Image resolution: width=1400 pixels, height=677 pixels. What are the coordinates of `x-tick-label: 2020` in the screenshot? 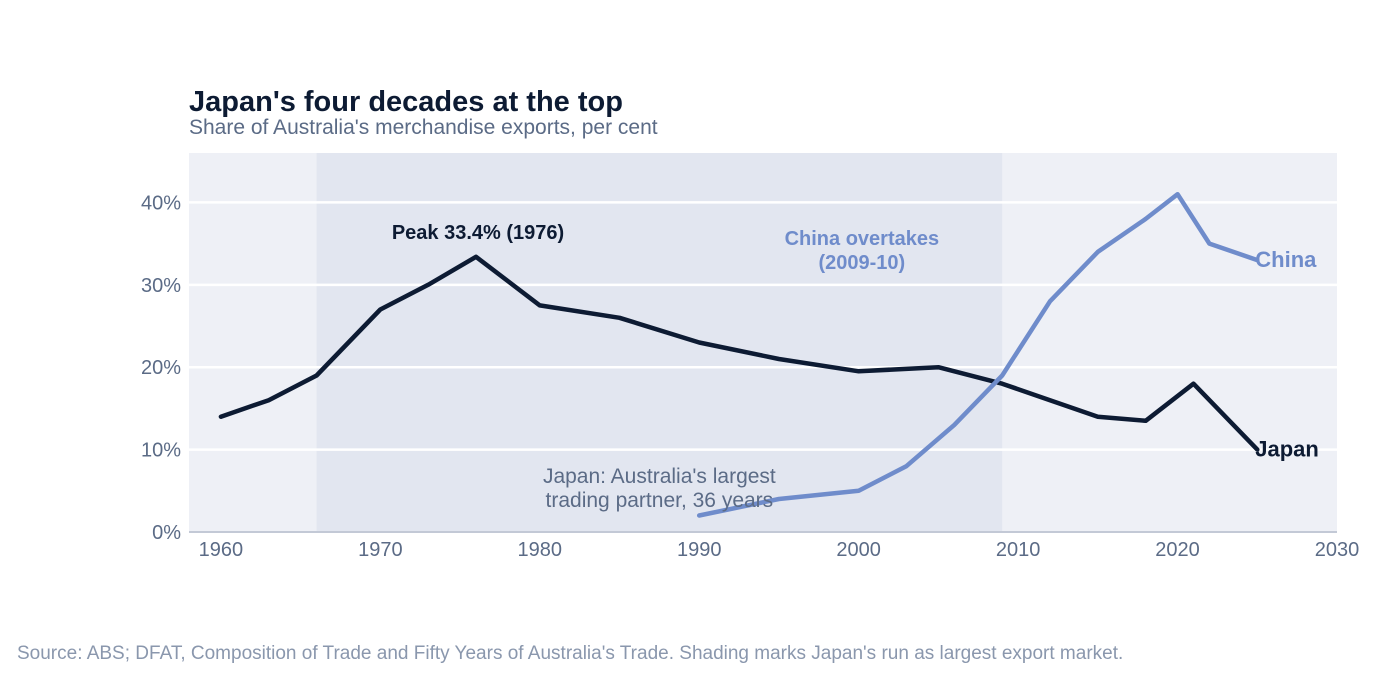 It's located at (1177, 550).